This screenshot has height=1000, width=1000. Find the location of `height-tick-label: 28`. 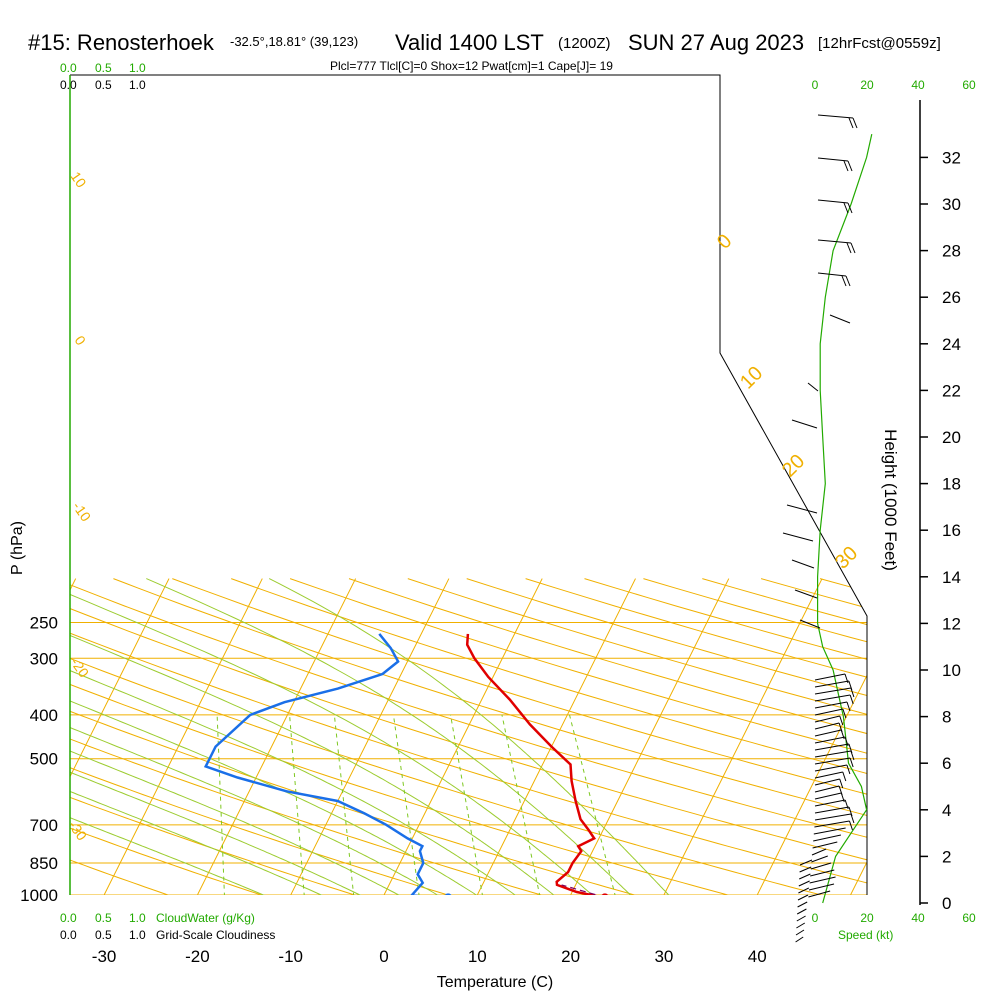

height-tick-label: 28 is located at coordinates (951, 251).